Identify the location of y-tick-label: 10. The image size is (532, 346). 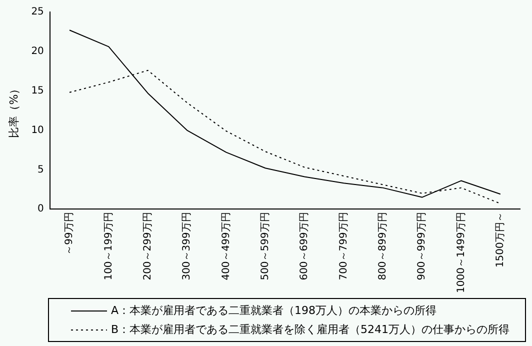
(37, 130).